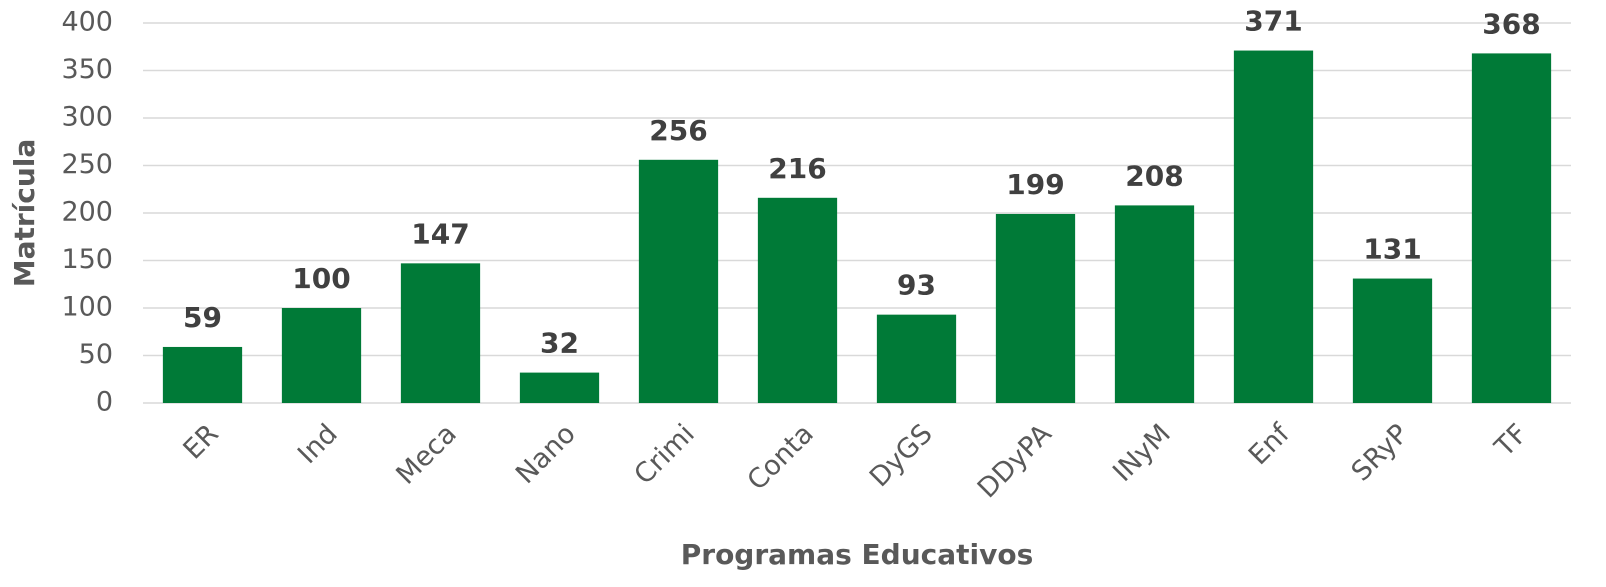 This screenshot has height=587, width=1606. Describe the element at coordinates (797, 168) in the screenshot. I see `data-label: 216` at that location.